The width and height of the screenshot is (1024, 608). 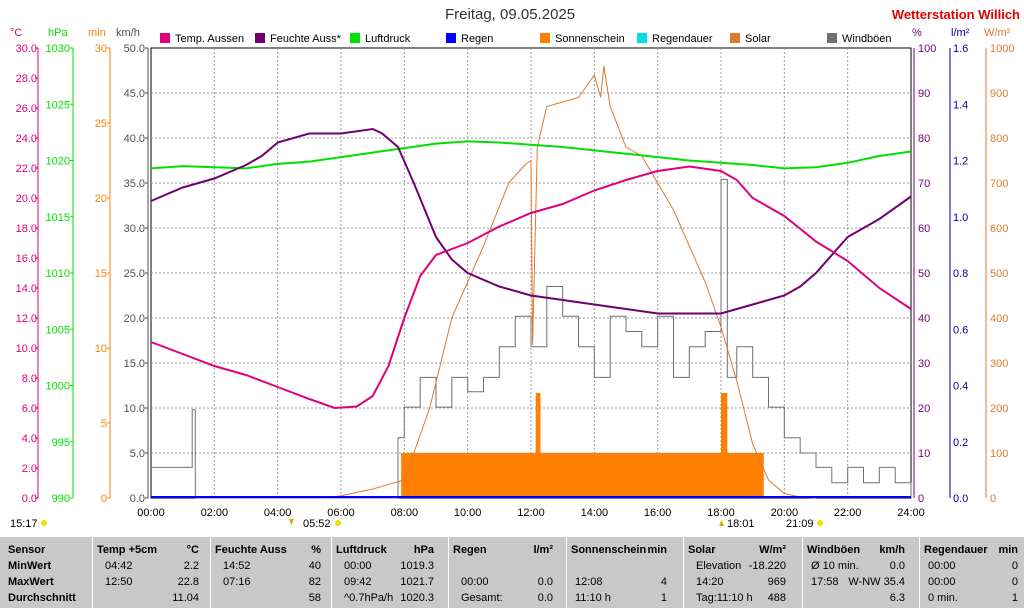 I want to click on x-axis-tick: 12:00, so click(x=531, y=513).